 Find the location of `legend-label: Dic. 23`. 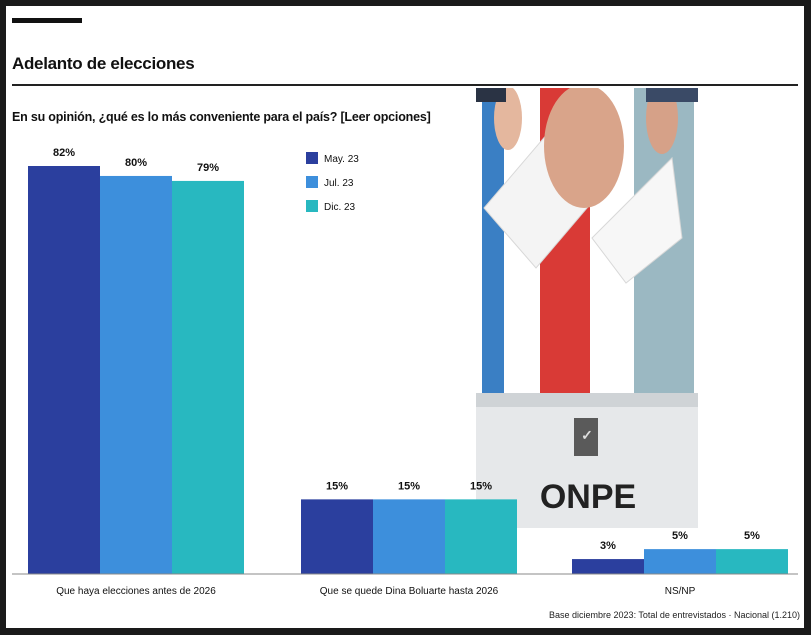

legend-label: Dic. 23 is located at coordinates (340, 207).